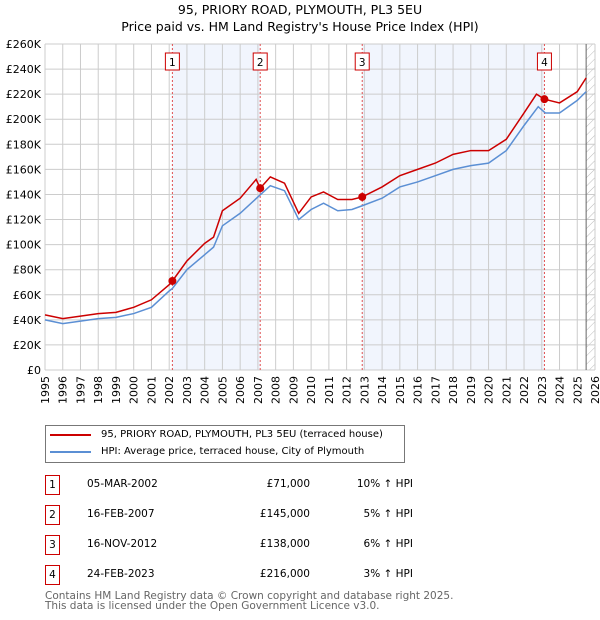 The width and height of the screenshot is (600, 620). Describe the element at coordinates (293, 390) in the screenshot. I see `x-tick-label: 2009` at that location.